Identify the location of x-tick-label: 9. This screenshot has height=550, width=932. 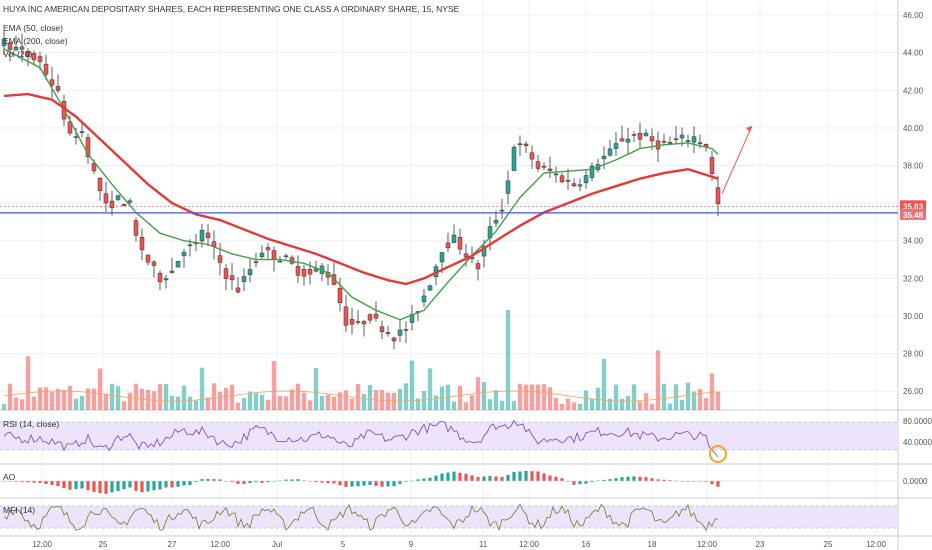
(411, 544).